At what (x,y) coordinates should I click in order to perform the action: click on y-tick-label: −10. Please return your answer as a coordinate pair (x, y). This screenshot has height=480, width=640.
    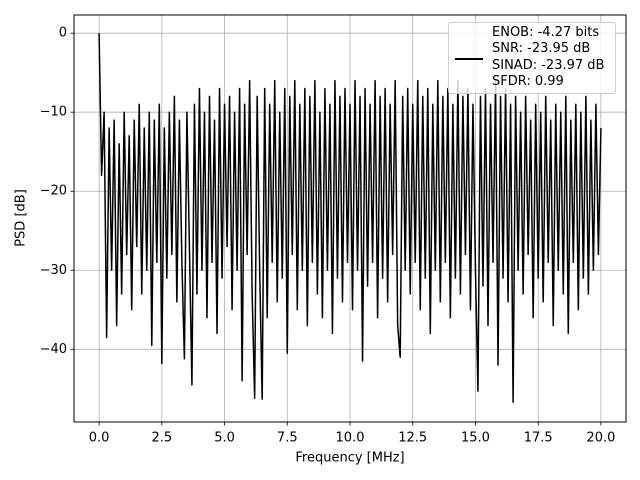
    Looking at the image, I should click on (53, 112).